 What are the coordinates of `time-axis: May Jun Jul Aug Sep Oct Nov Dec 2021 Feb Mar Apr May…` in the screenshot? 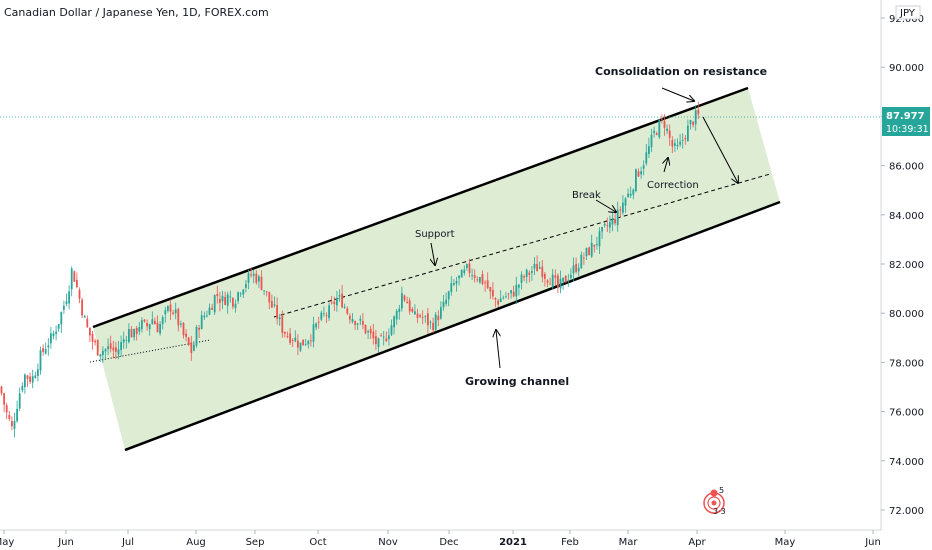 It's located at (440, 539).